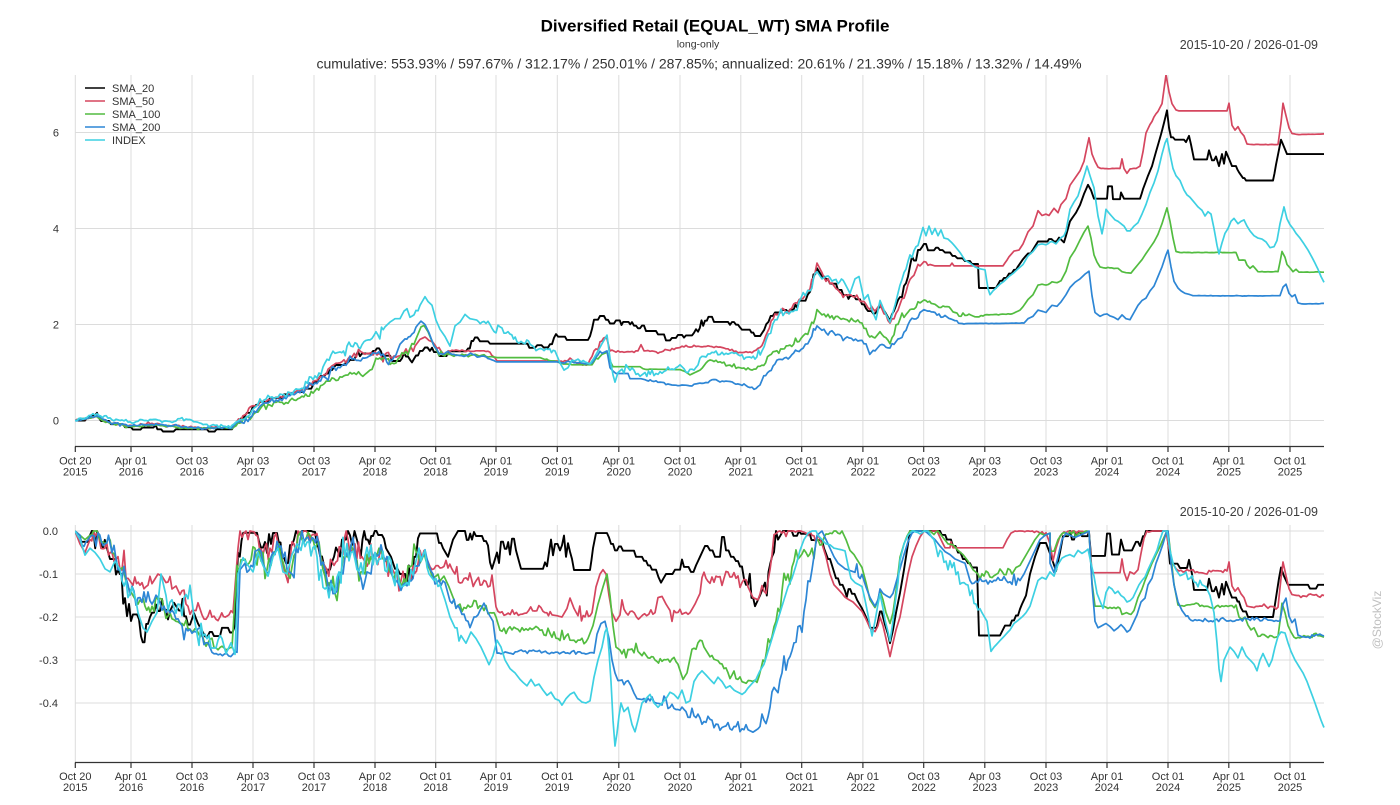 The height and width of the screenshot is (805, 1400). What do you see at coordinates (56, 134) in the screenshot?
I see `svg-text: 6` at bounding box center [56, 134].